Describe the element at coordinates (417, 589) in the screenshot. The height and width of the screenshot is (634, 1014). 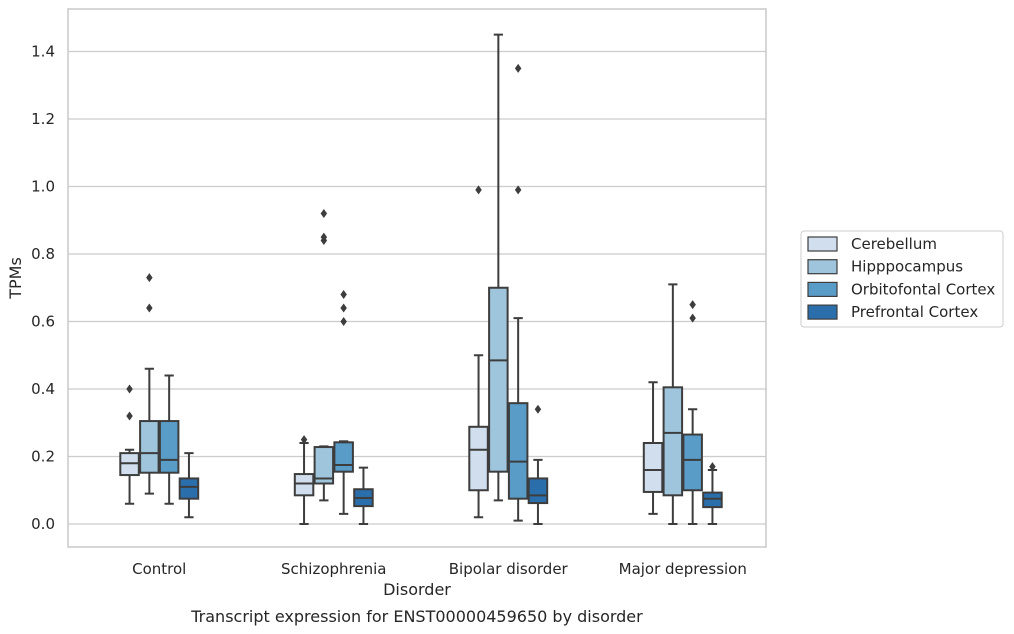
I see `x-axis-title: Disorder` at that location.